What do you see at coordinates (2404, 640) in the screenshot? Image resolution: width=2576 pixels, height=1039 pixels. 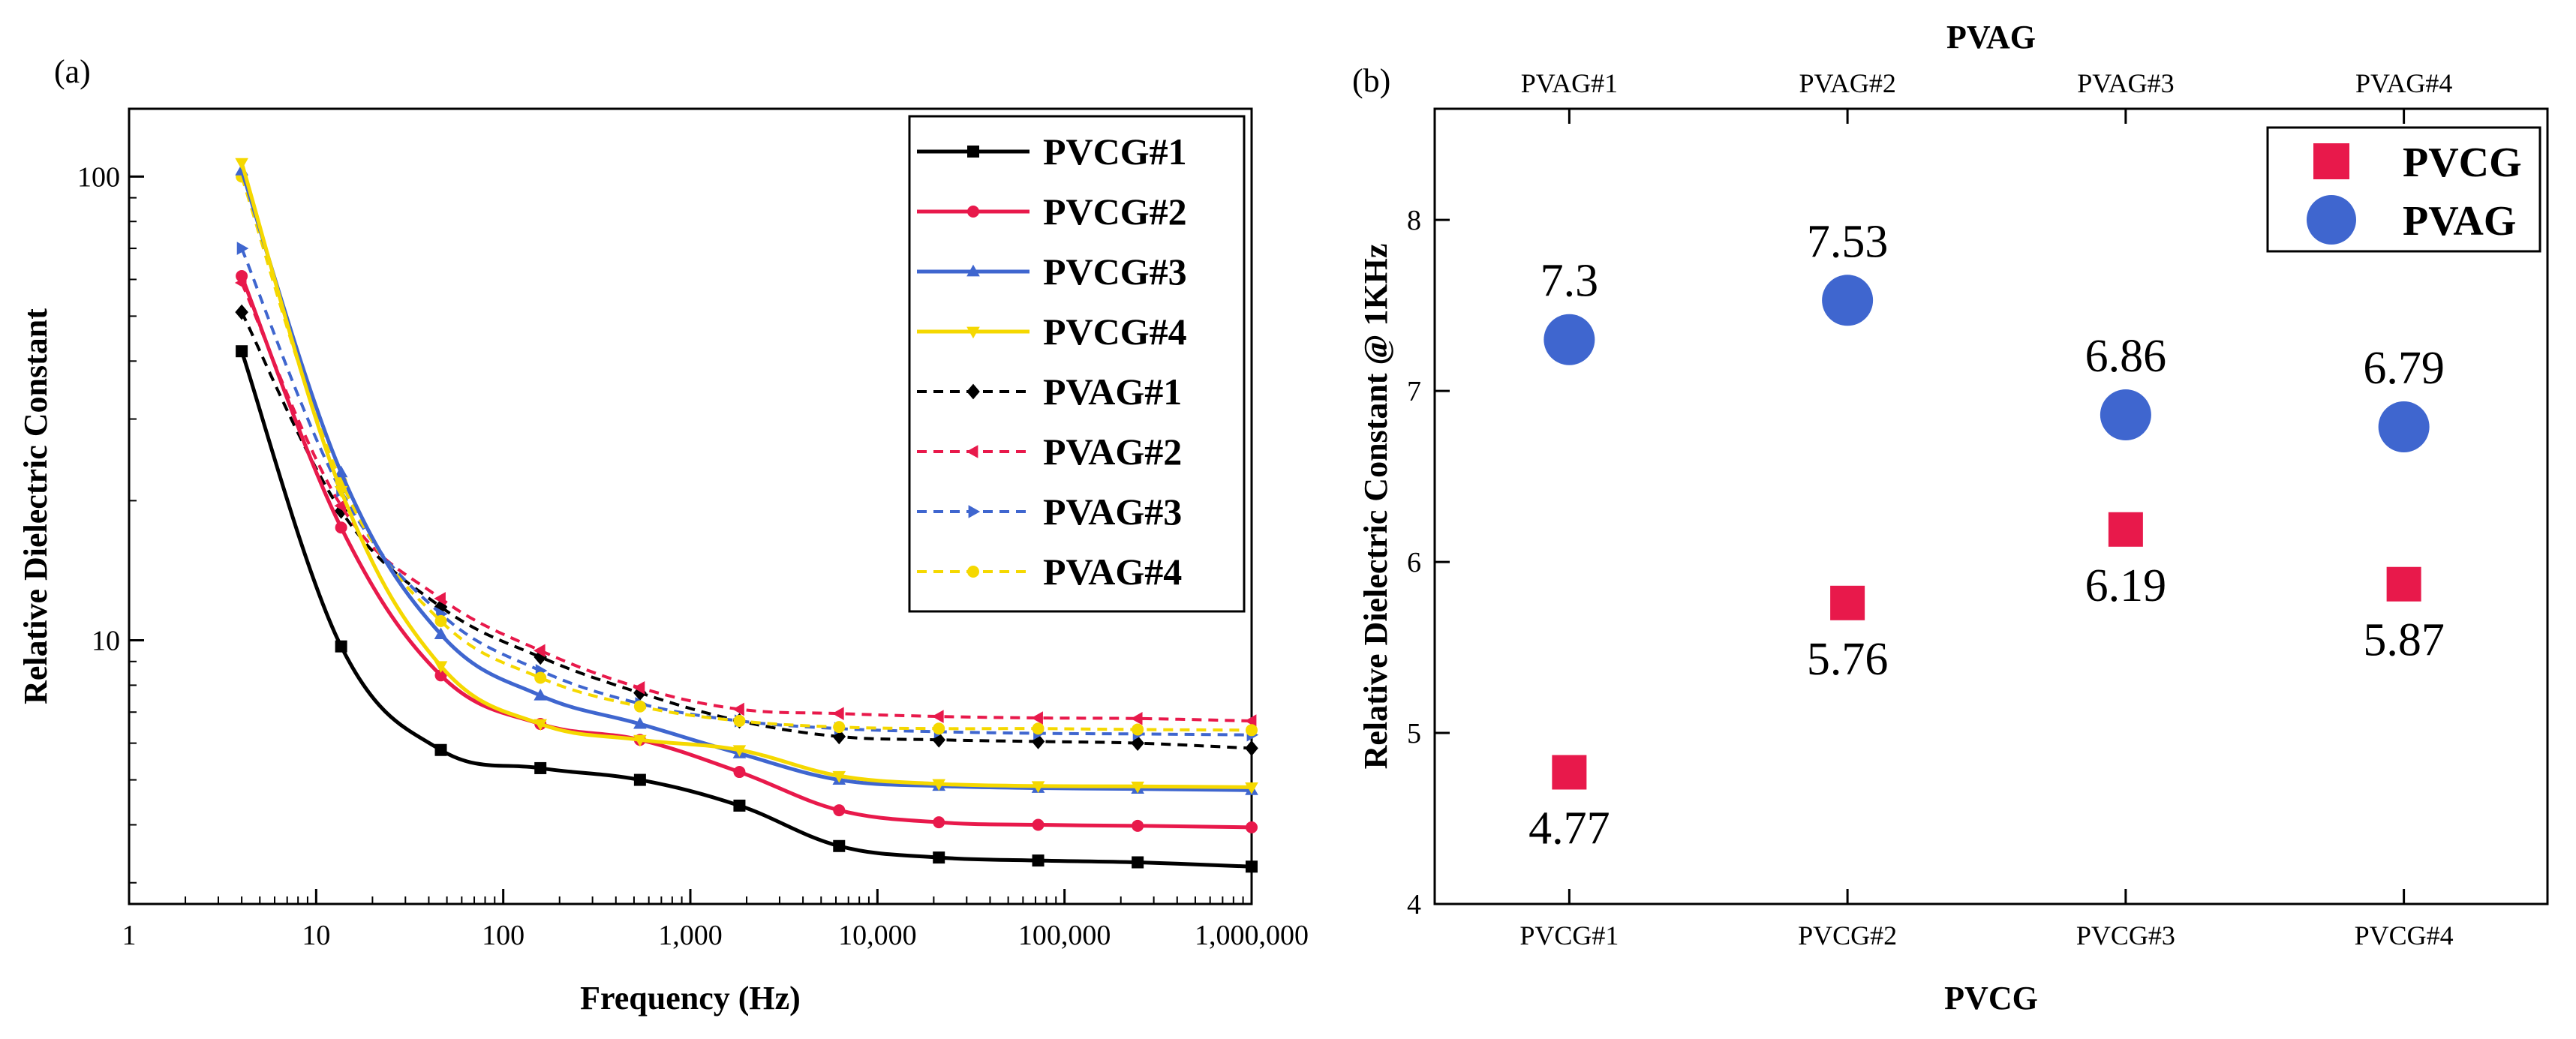 I see `value-label-pvcg: 5.87` at bounding box center [2404, 640].